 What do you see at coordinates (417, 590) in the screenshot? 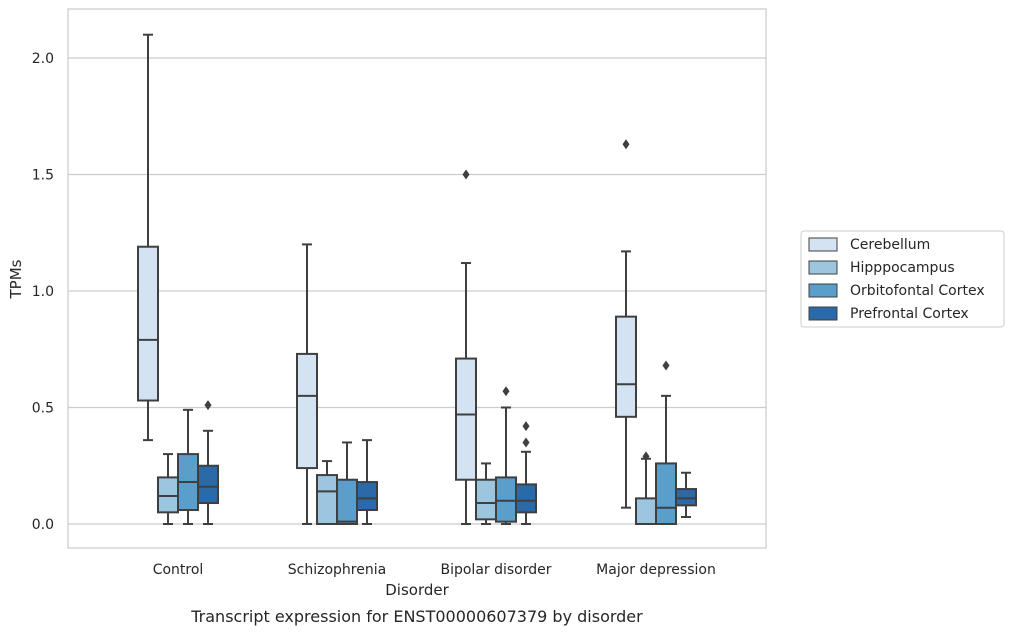
I see `x-axis-label: Disorder` at bounding box center [417, 590].